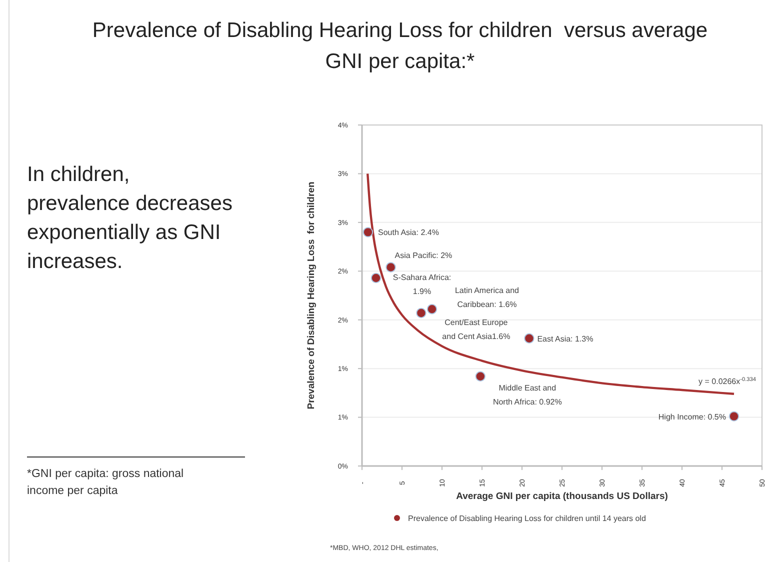 This screenshot has width=771, height=562. I want to click on legend-label: Prevalence of Disabling Hearing Loss for children until 14 years old, so click(527, 518).